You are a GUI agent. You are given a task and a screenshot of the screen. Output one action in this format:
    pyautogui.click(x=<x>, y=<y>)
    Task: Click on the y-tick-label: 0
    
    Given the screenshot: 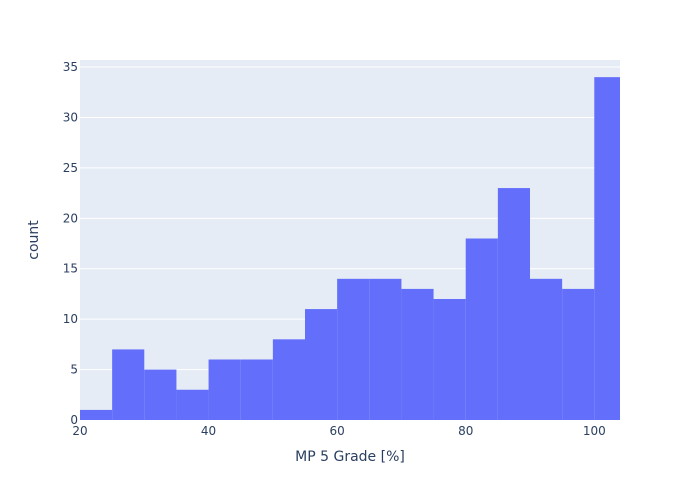 What is the action you would take?
    pyautogui.click(x=74, y=420)
    